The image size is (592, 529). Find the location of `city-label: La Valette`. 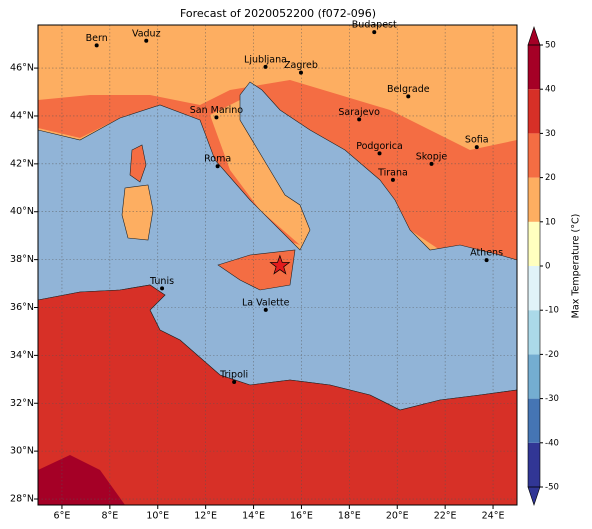

city-label: La Valette is located at coordinates (266, 302).